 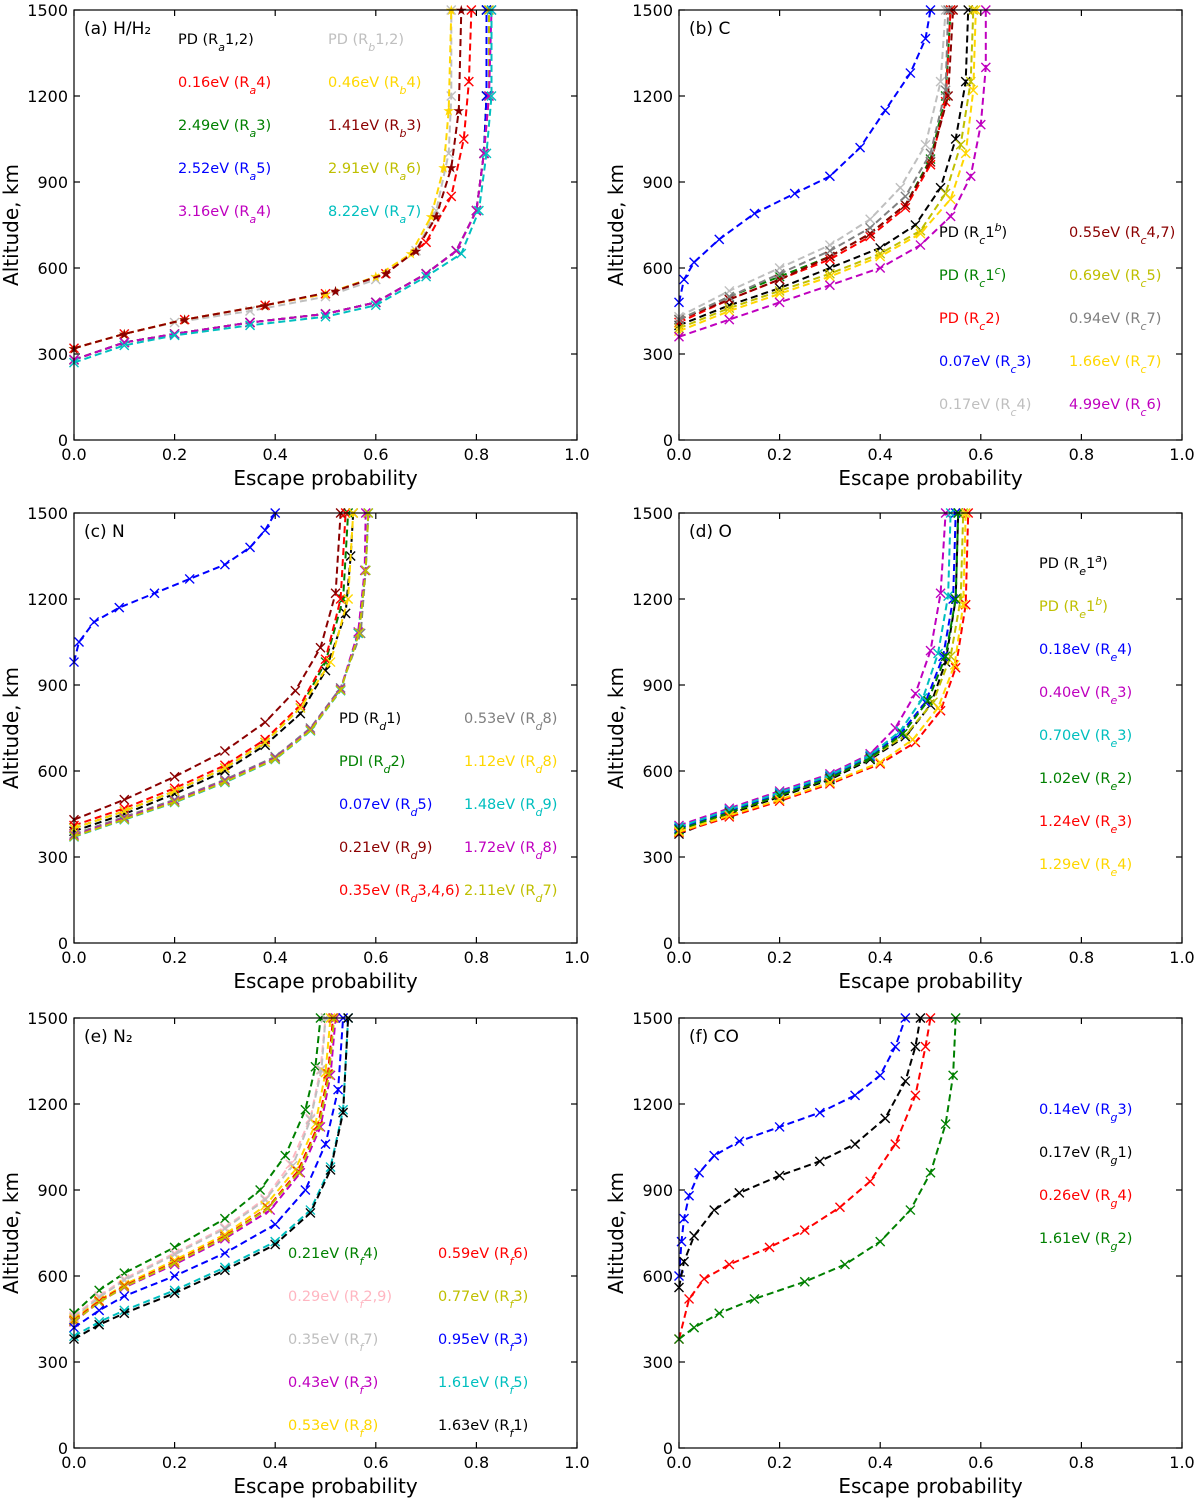 I want to click on x-axis-label: Escape probability, so click(x=930, y=1486).